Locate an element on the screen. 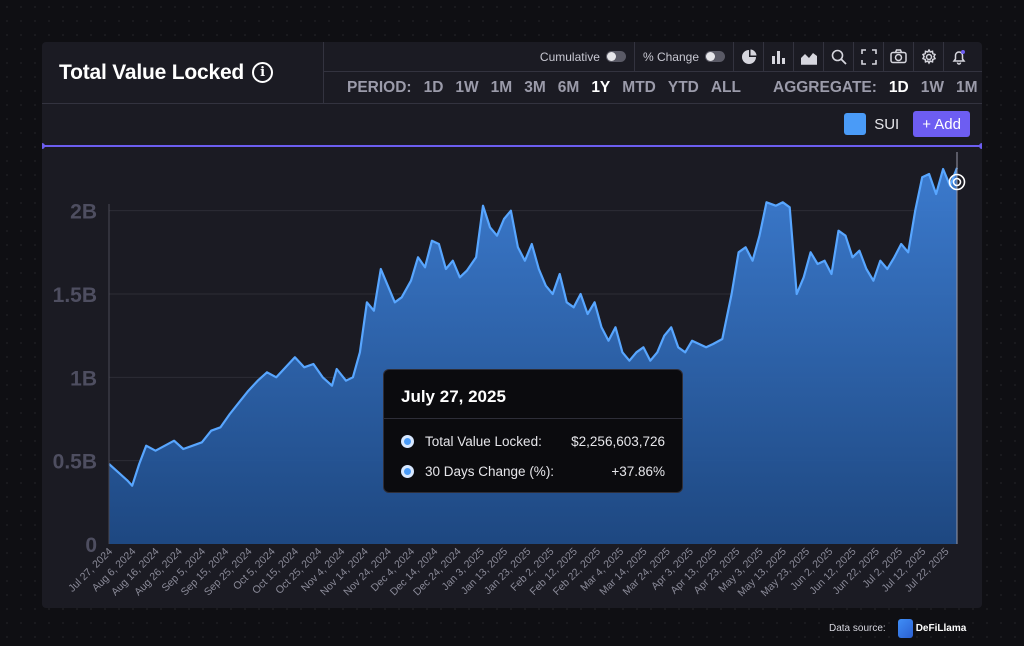 The width and height of the screenshot is (1024, 646). tooltip-row-tvl: Total Value Locked: $2,256,603,726 is located at coordinates (533, 441).